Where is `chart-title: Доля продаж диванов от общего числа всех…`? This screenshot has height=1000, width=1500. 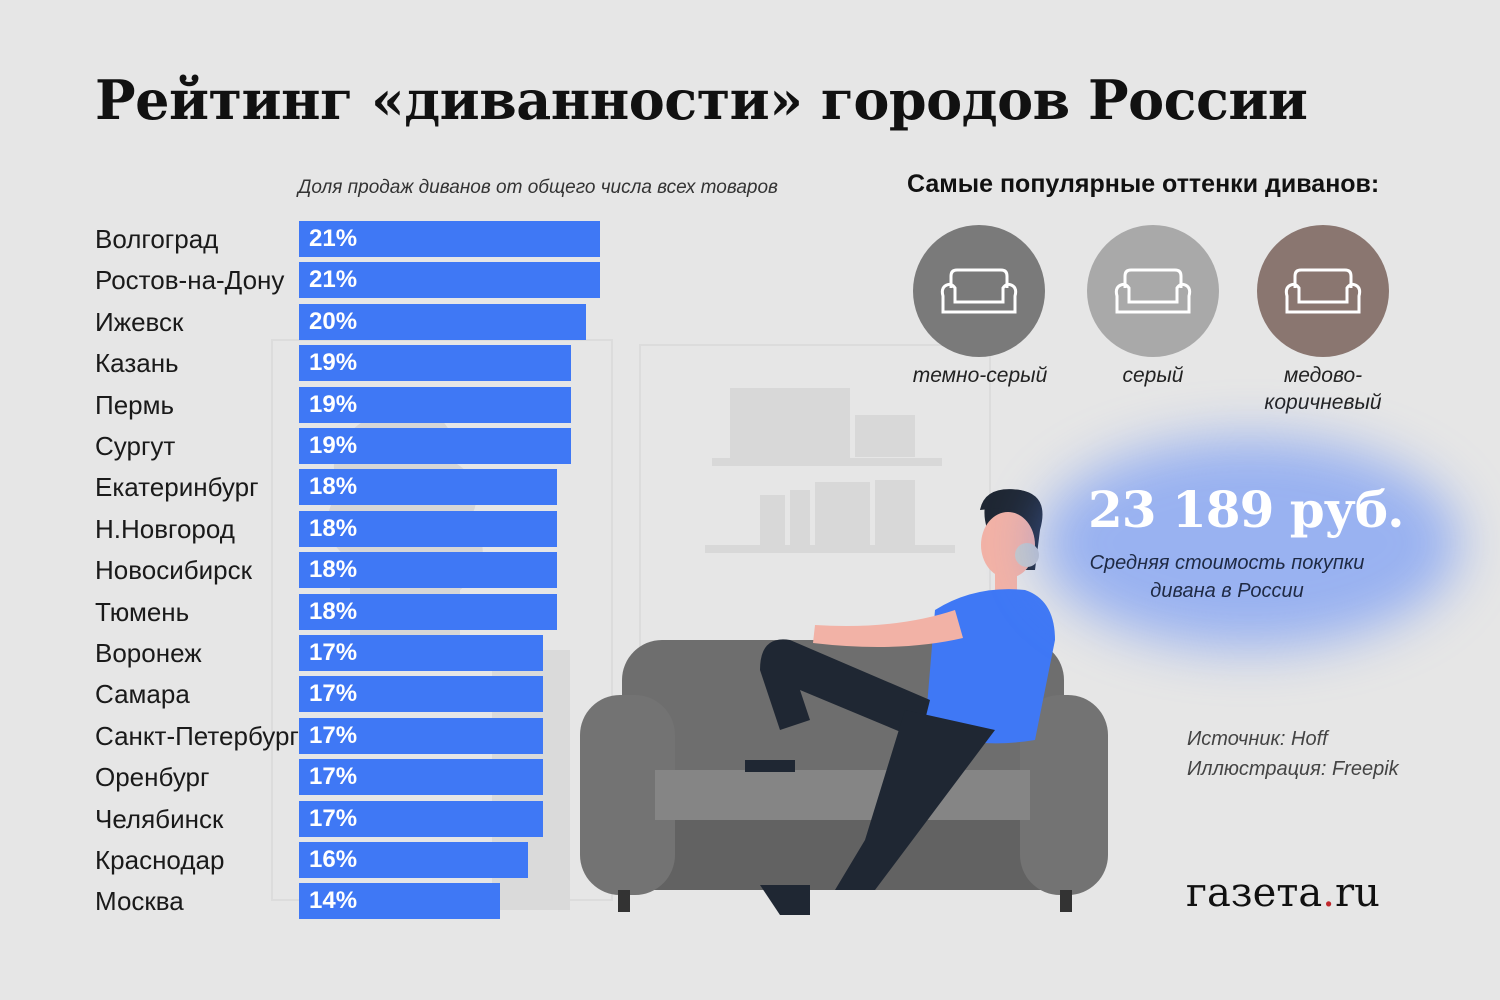
chart-title: Доля продаж диванов от общего числа всех… is located at coordinates (538, 187).